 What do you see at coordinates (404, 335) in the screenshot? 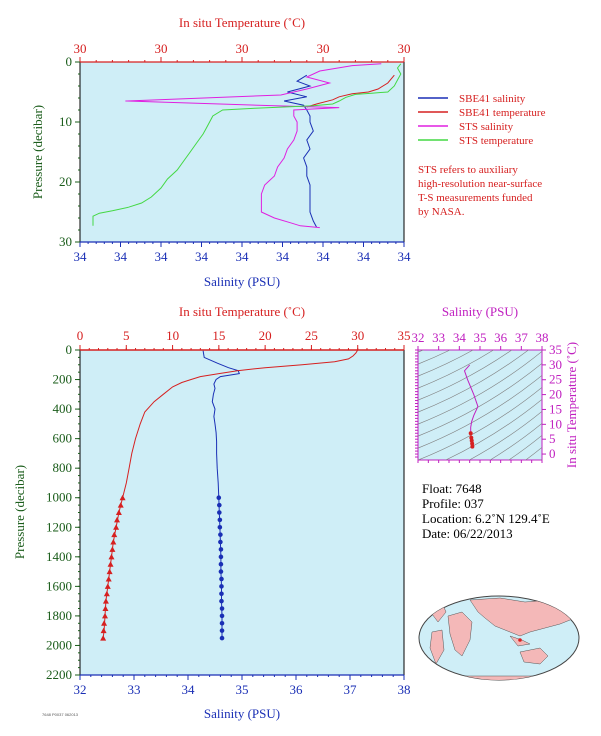
I see `full-profile-top-tick-label: 35` at bounding box center [404, 335].